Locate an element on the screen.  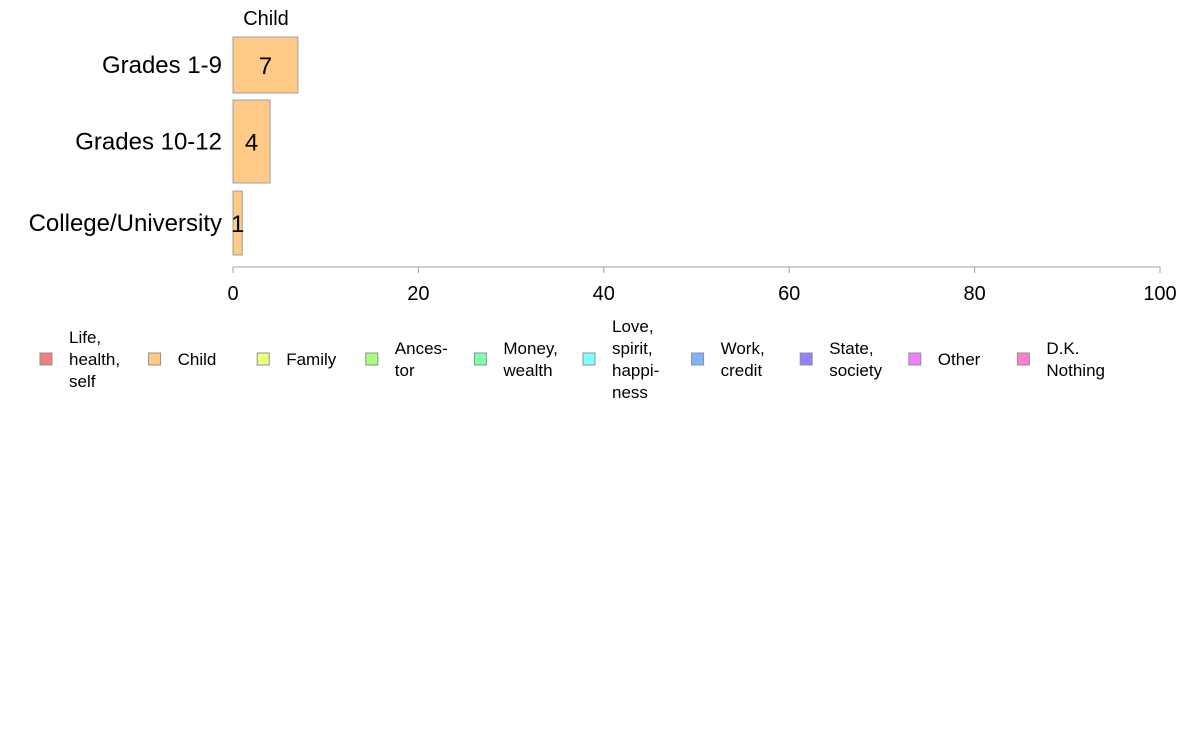
category-labels: Grades 1-9 Grades 10-12 College/University is located at coordinates (125, 144).